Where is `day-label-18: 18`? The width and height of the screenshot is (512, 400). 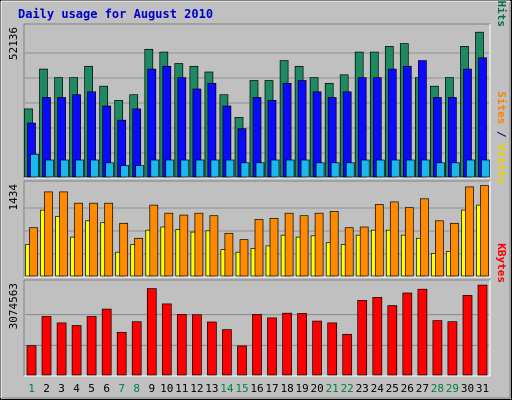
day-label-18: 18 is located at coordinates (286, 388).